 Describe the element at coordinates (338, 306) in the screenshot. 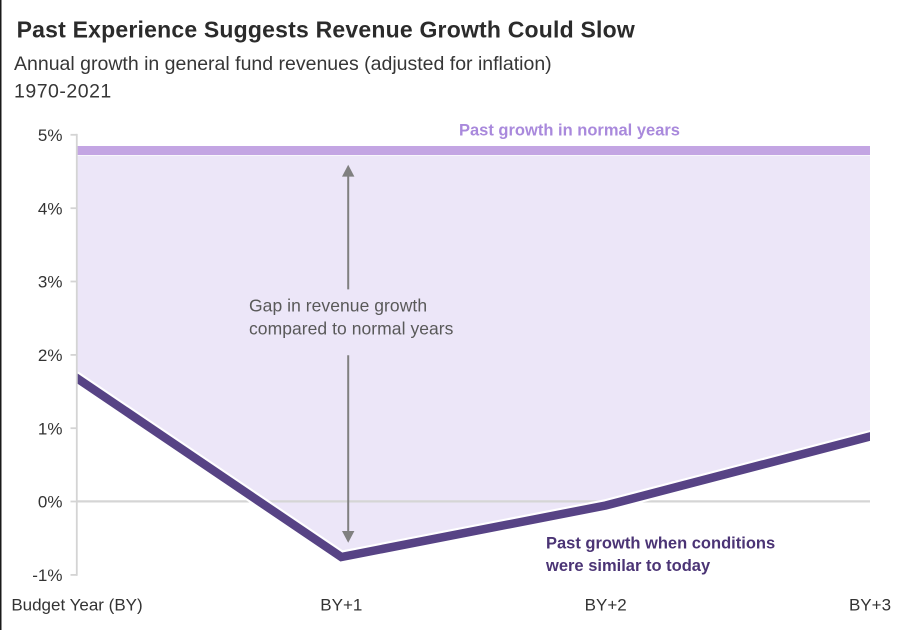

I see `svg-text: Gap in revenue growth` at that location.